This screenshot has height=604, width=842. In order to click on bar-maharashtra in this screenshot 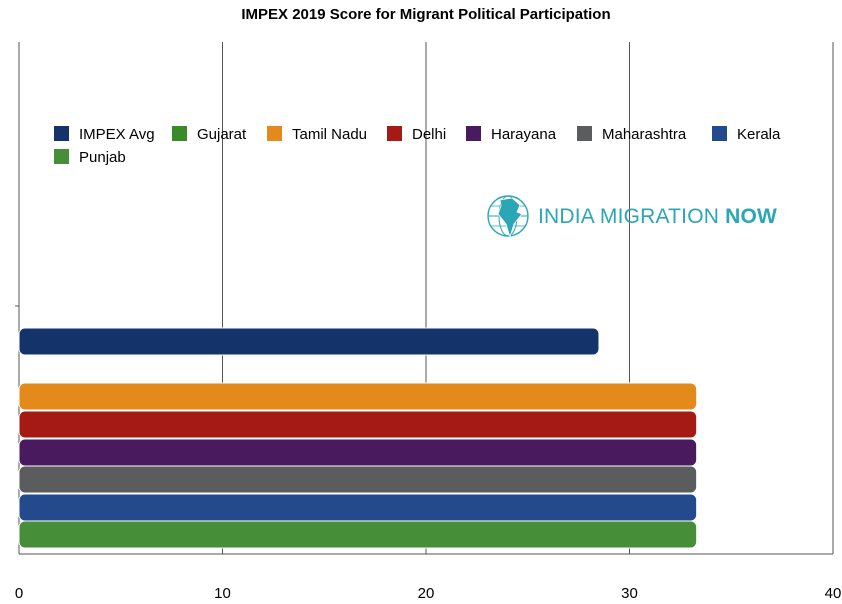, I will do `click(358, 479)`.